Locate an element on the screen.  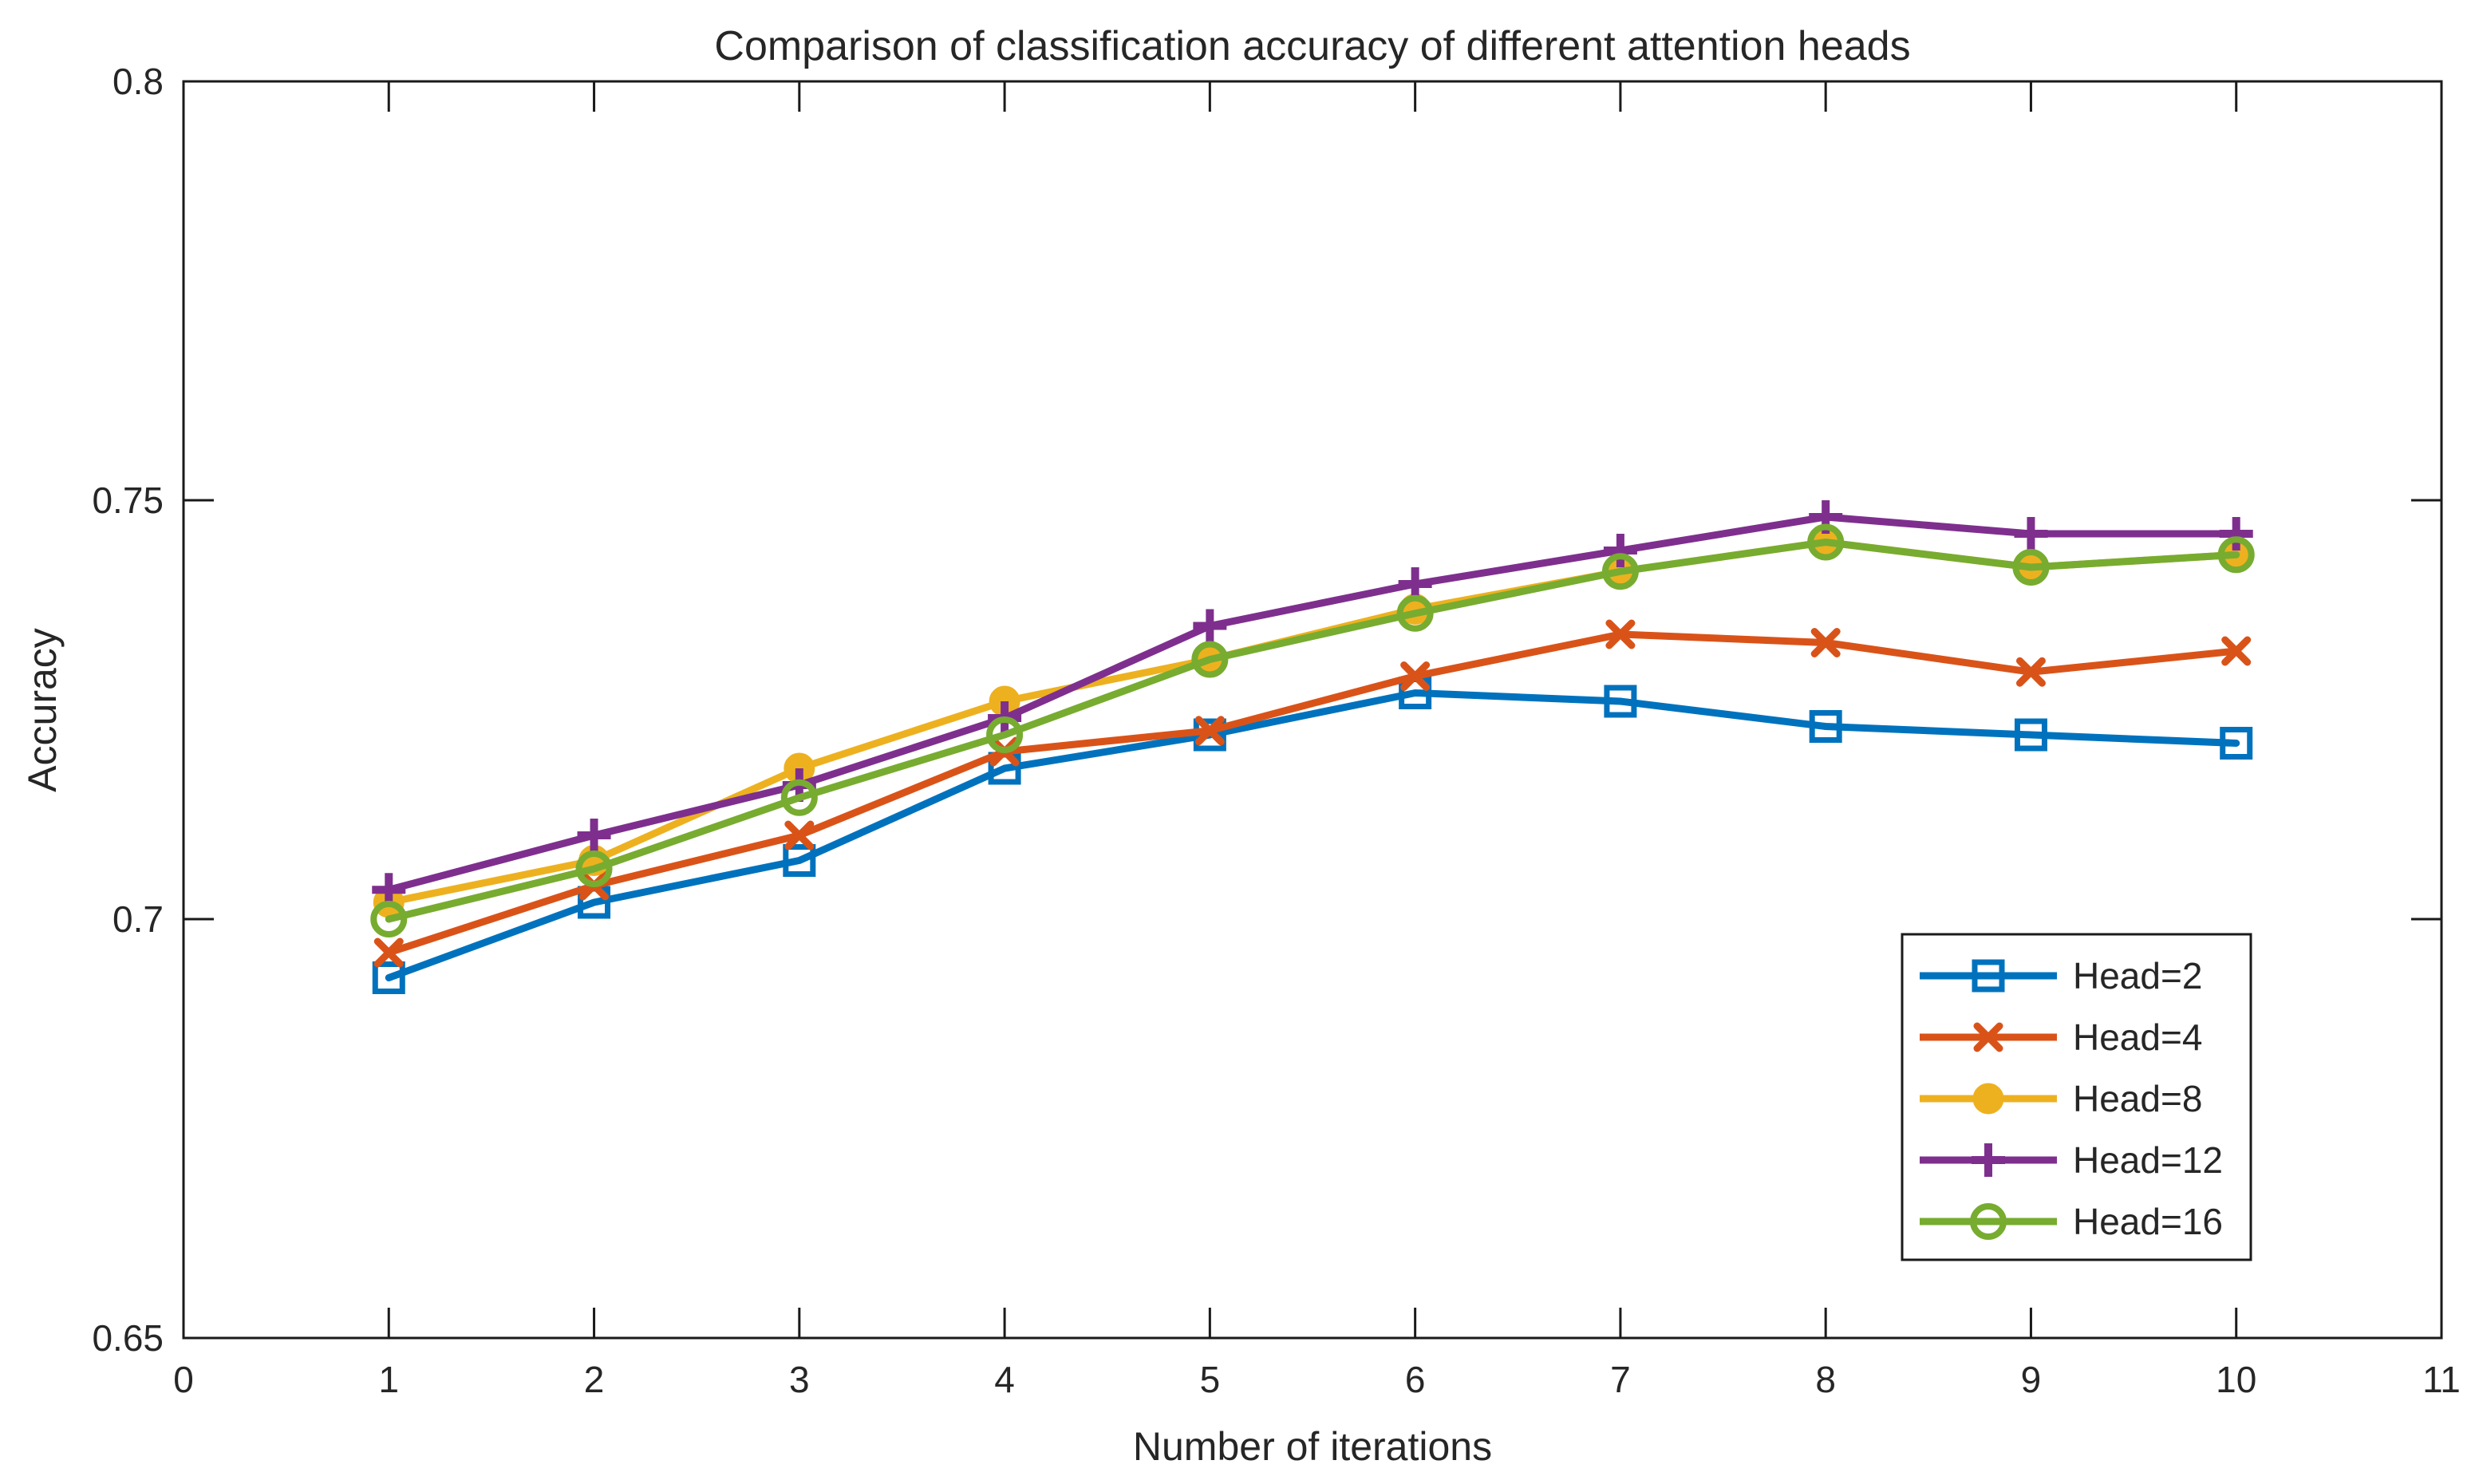
x-axis-label: Number of iterations is located at coordinates (1312, 1446).